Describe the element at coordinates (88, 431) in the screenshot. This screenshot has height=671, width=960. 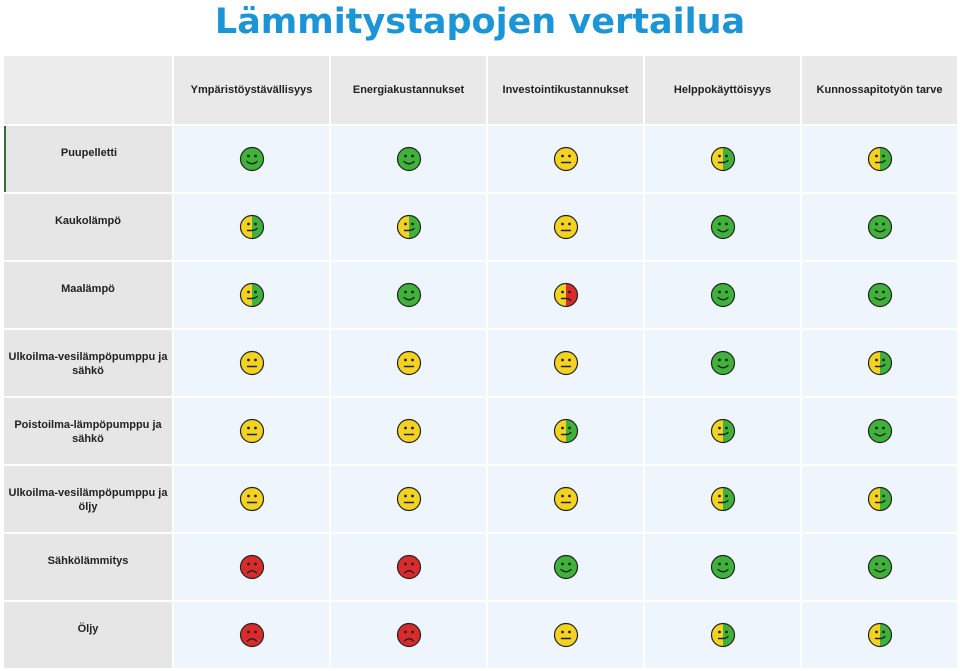
I see `row-header: Poistoilma-lämpöpumppu ja sähkö` at that location.